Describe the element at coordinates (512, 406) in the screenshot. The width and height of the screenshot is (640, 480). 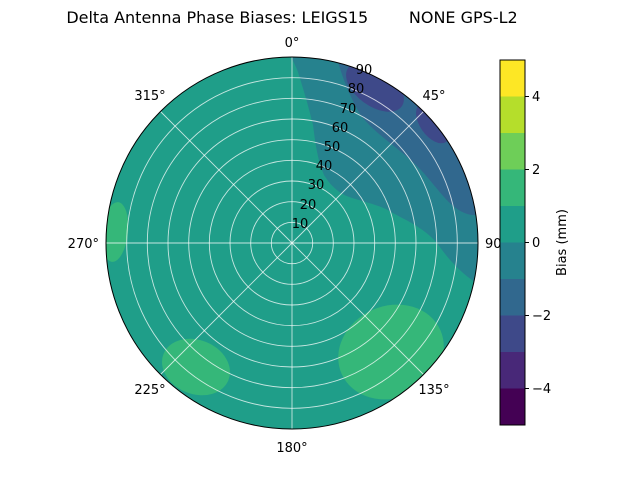
I see `colorbar-segment-neg5-to-neg4` at that location.